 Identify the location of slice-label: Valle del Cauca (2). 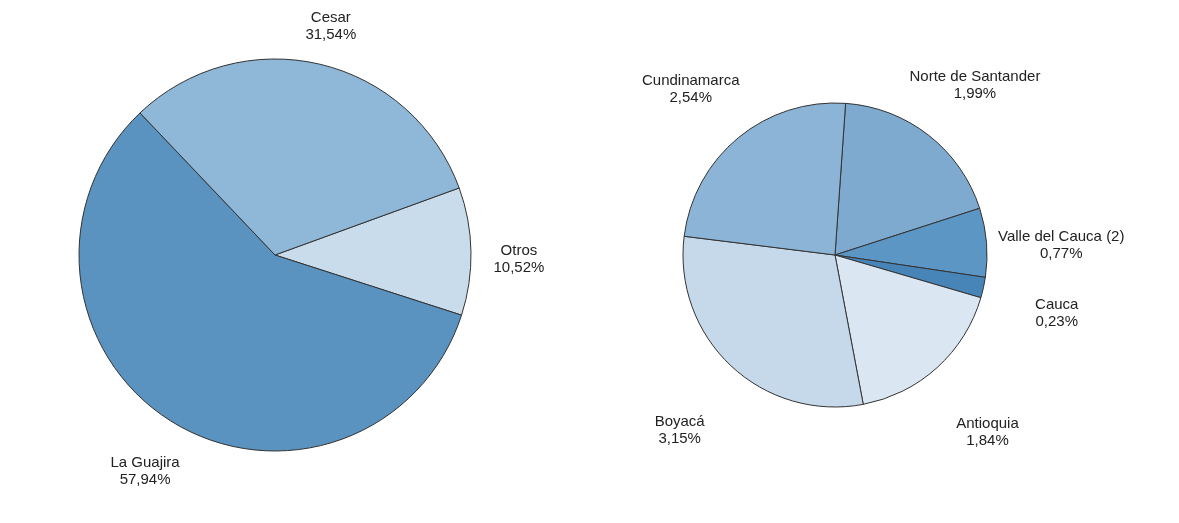
(1061, 236).